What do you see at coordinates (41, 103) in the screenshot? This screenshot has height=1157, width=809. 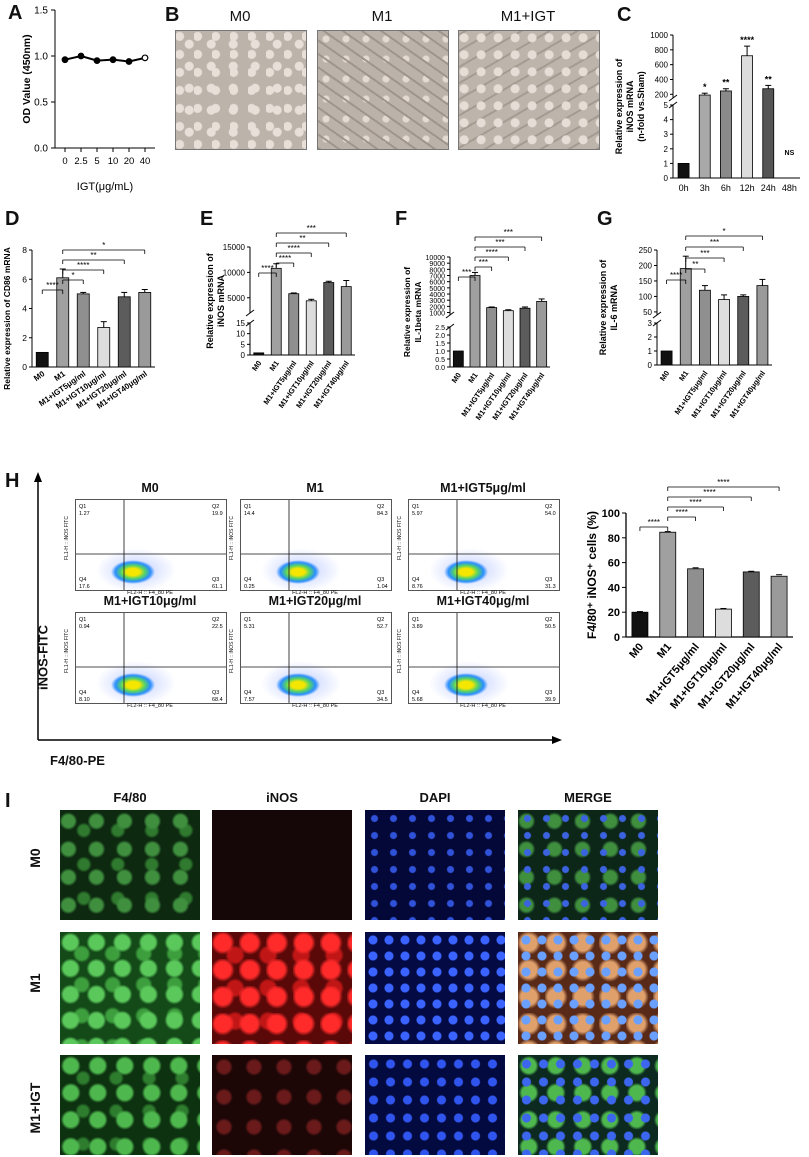 I see `a-y-tick-label: 0.5` at bounding box center [41, 103].